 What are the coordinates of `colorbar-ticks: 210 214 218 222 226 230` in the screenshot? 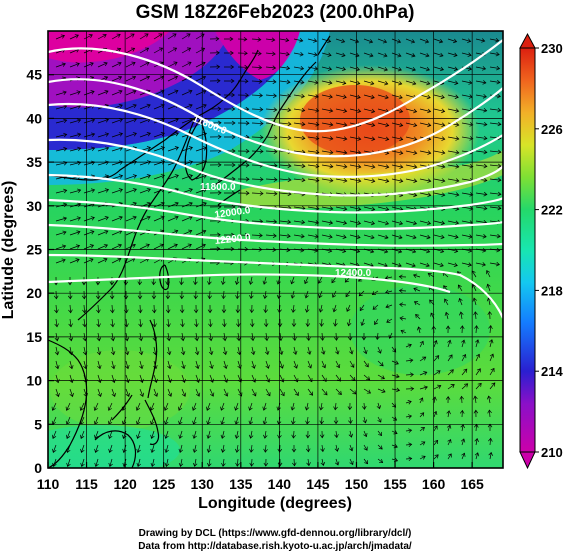 It's located at (549, 250).